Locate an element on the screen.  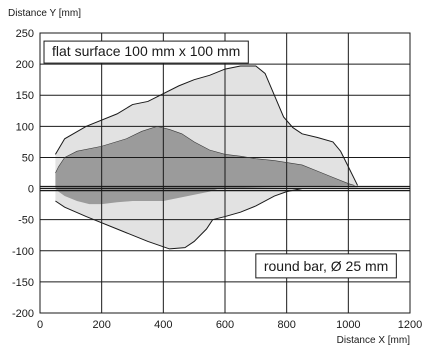
flat-surface-label: flat surface 100 mm x 100 mm is located at coordinates (146, 51).